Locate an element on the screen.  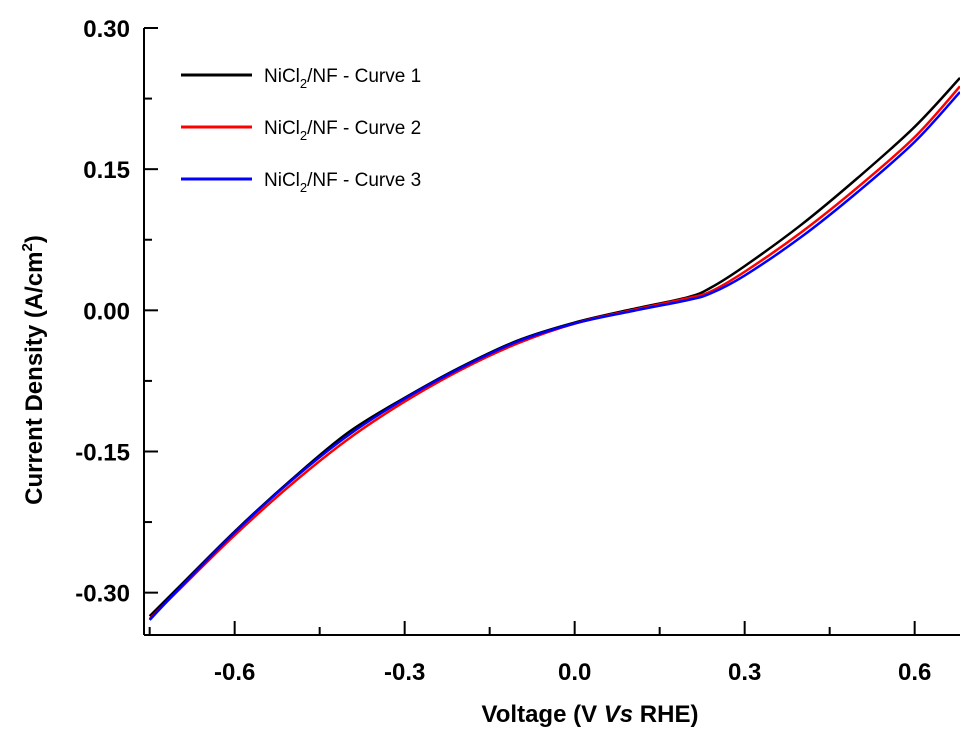
legend-label-2: NiCl2/NF - Curve 2 is located at coordinates (342, 130).